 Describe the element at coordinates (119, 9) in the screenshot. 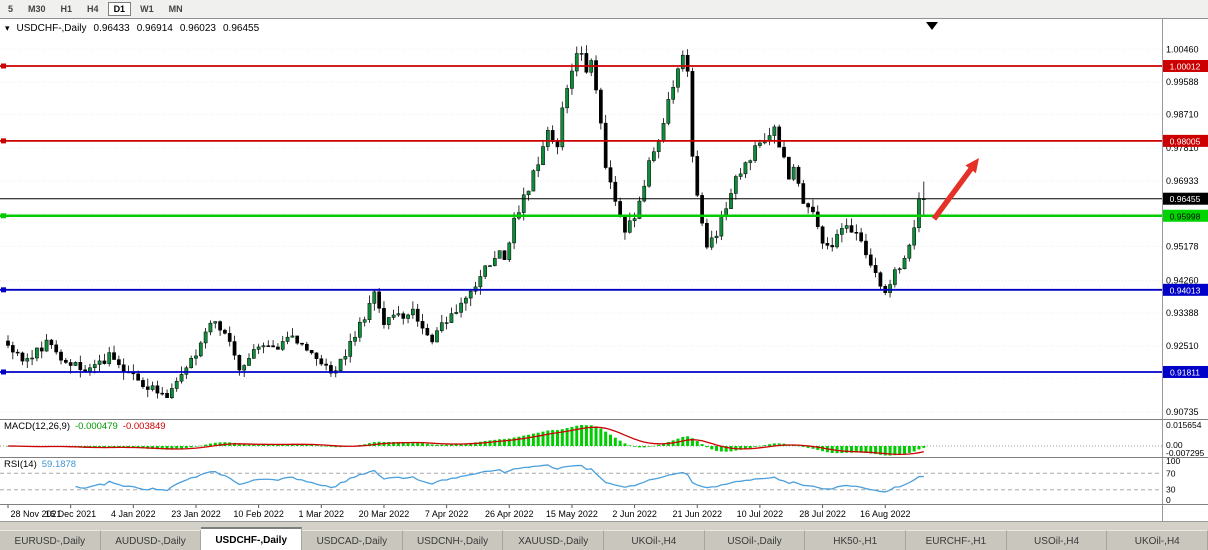

I see `timeframe-button-d1: D1` at that location.